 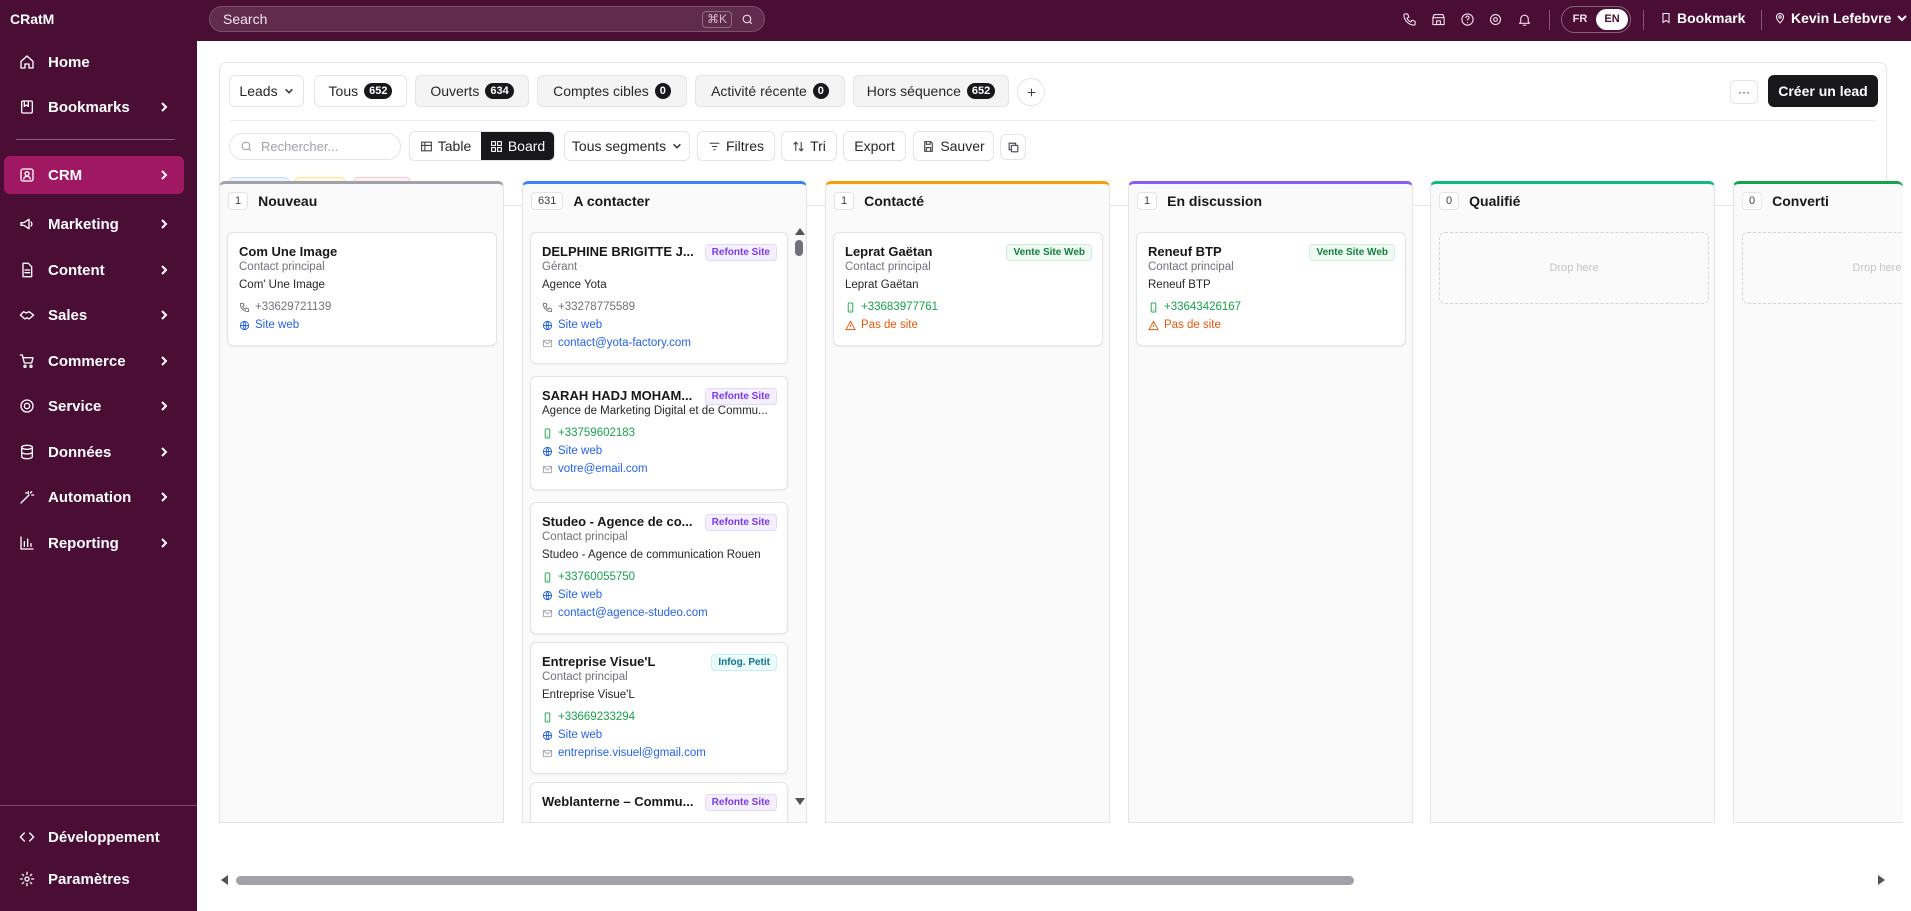 I want to click on scroll-up-arrow, so click(x=800, y=231).